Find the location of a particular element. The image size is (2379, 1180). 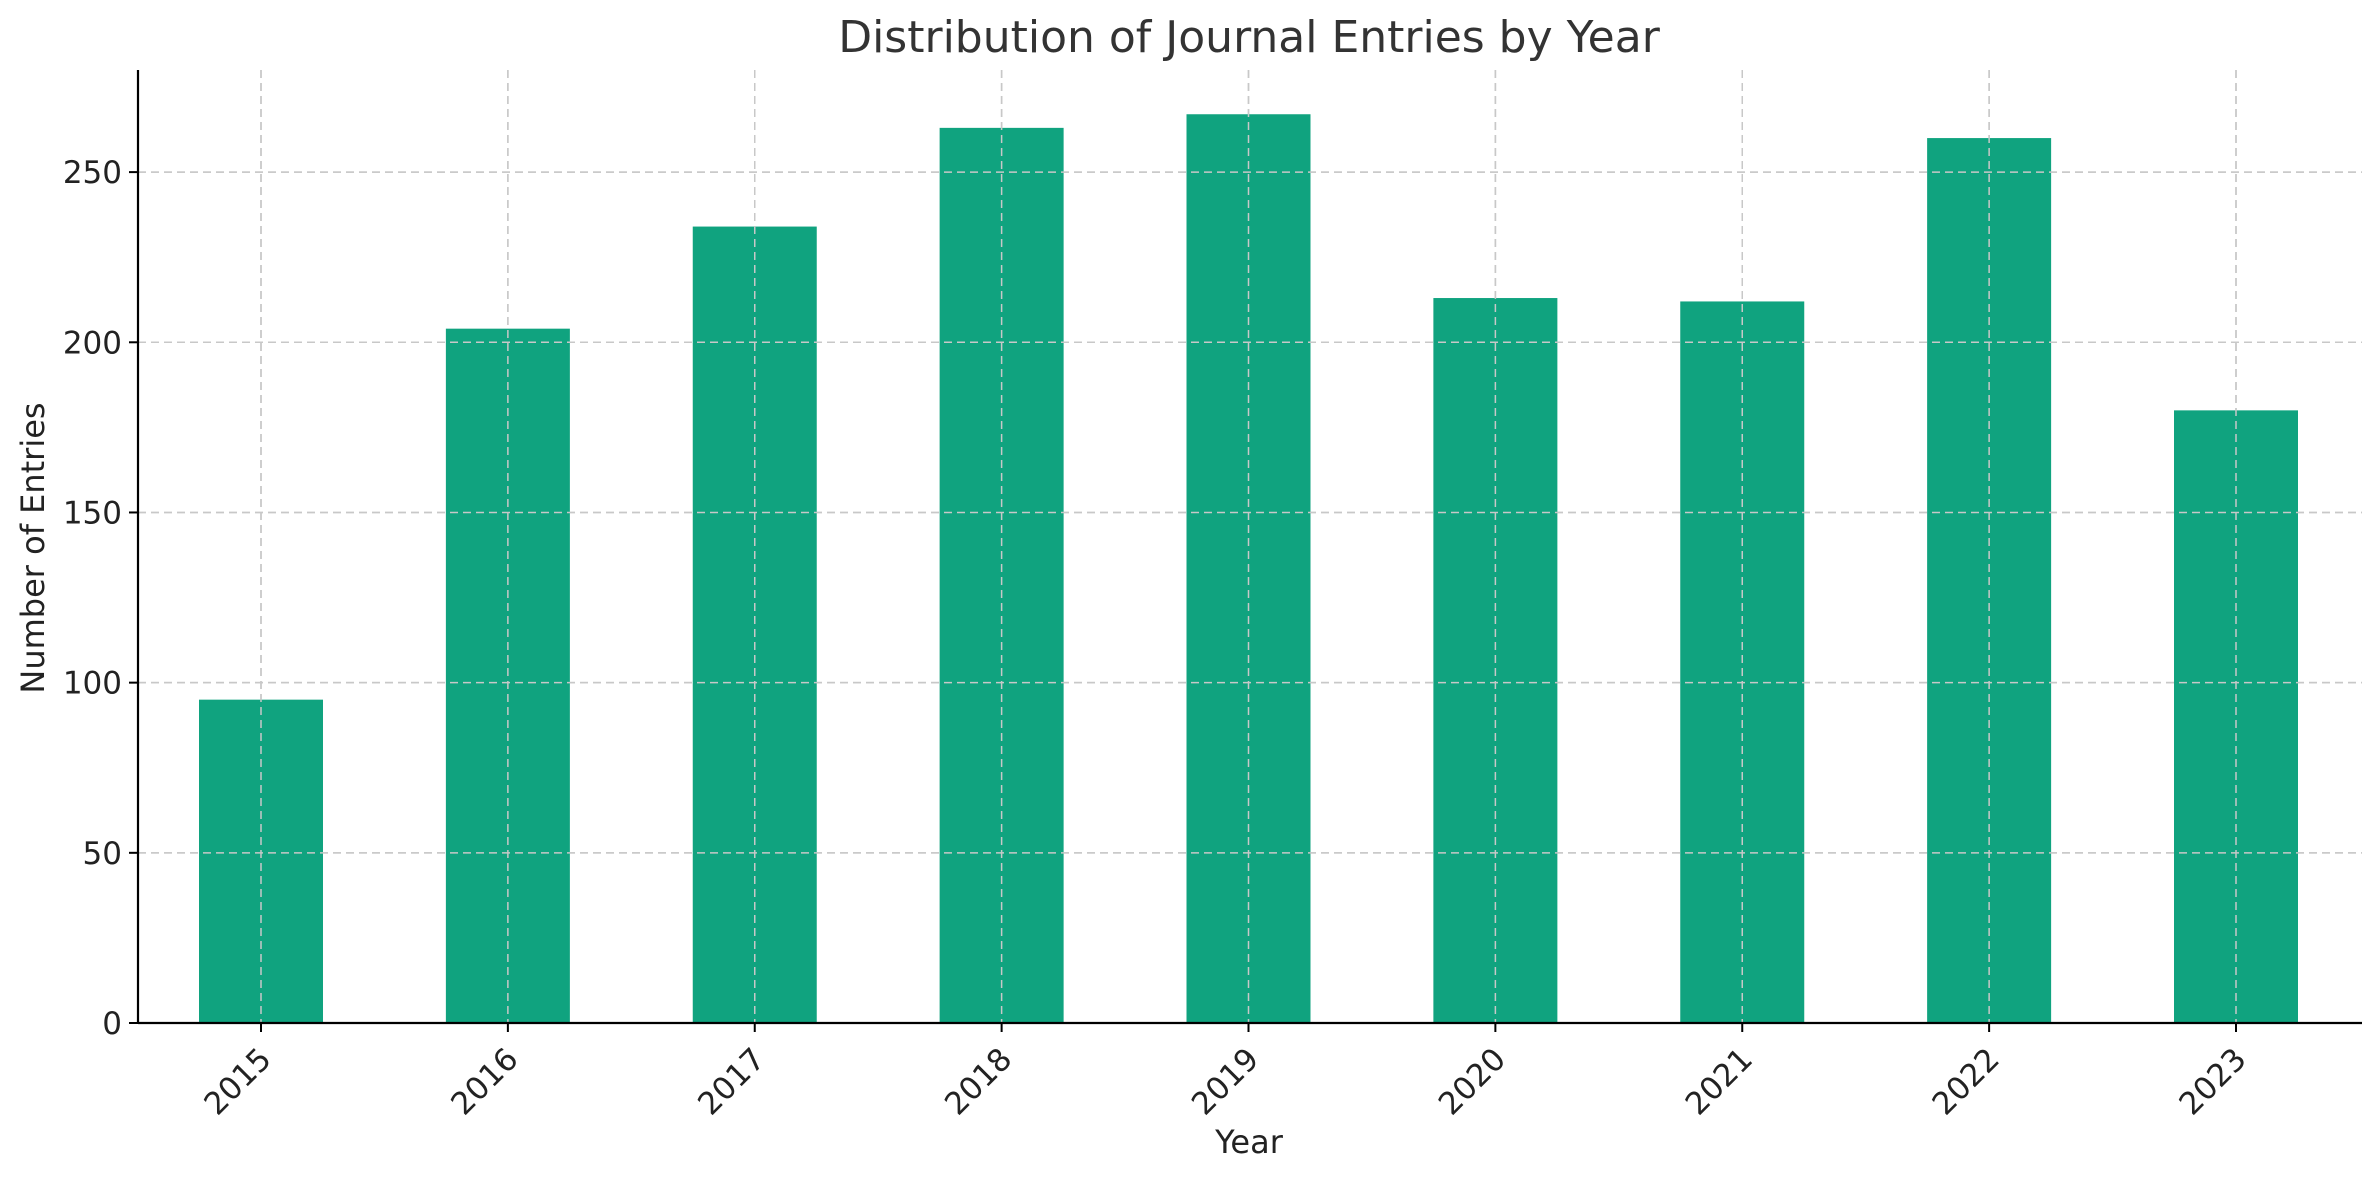

x-tick-label-2016: 2016 is located at coordinates (484, 1081).